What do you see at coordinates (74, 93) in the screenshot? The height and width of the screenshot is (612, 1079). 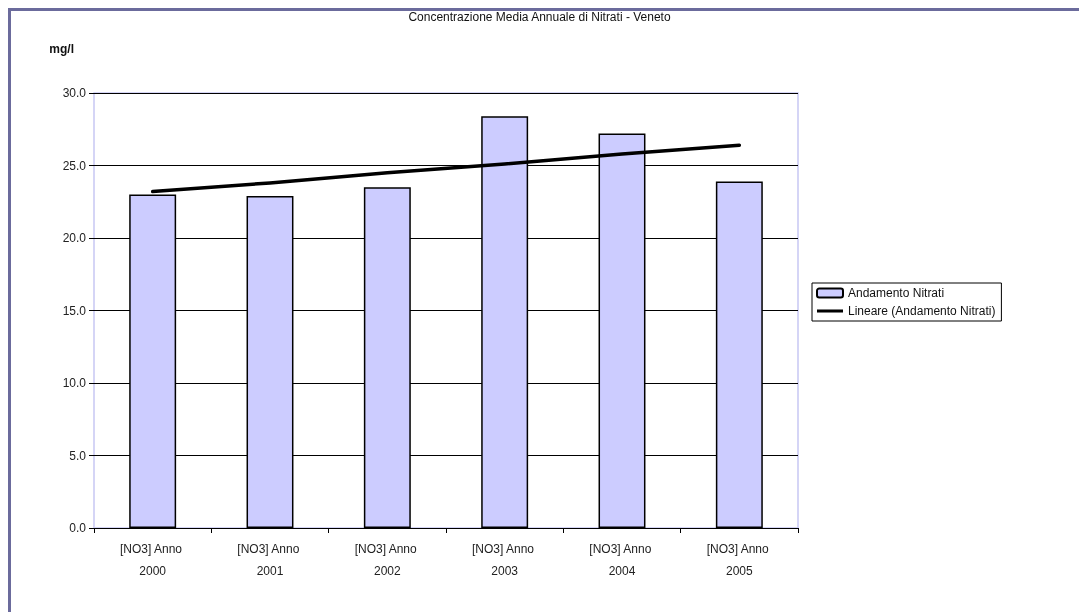 I see `y-tick-label: 30.0` at bounding box center [74, 93].